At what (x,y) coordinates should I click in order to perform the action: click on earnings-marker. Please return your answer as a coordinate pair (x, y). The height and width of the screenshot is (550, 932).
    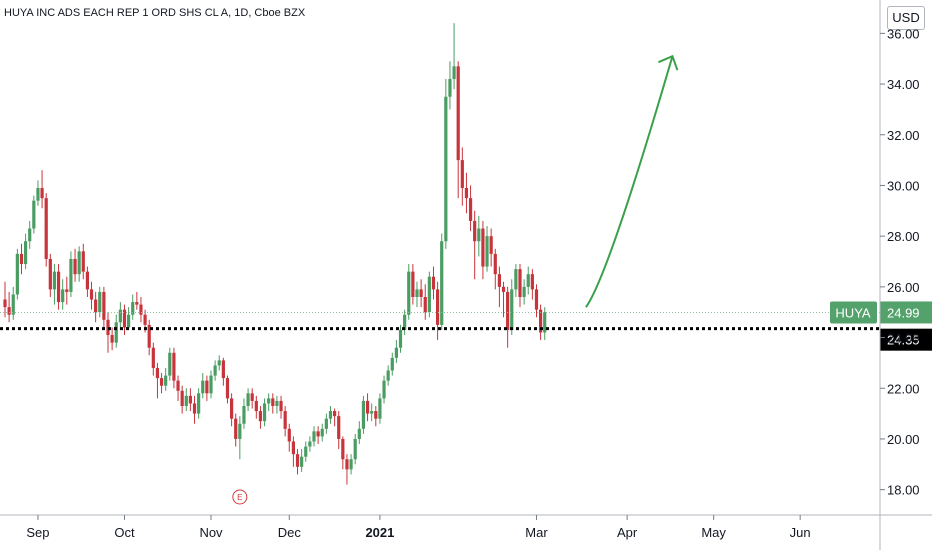
    Looking at the image, I should click on (240, 497).